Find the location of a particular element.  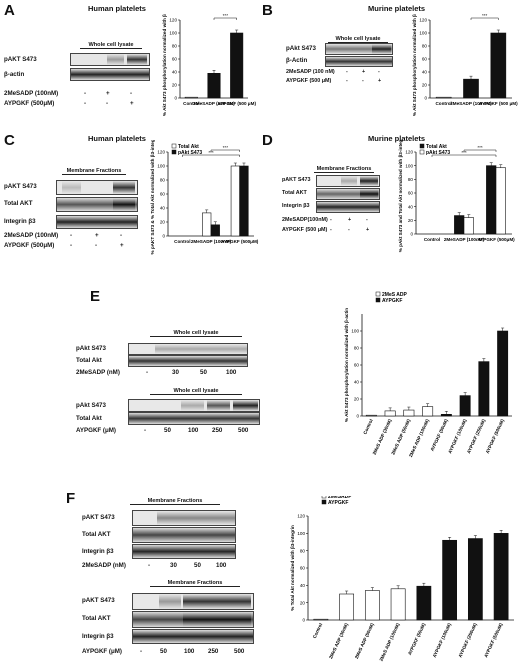

x-tick-label: 2MeS ADP (30nM) is located at coordinates (382, 437).